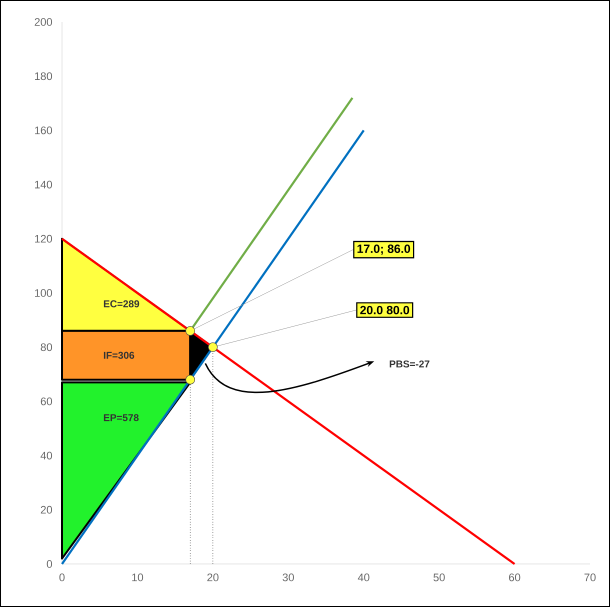 Image resolution: width=610 pixels, height=607 pixels. Describe the element at coordinates (288, 578) in the screenshot. I see `x-tick-label: 30` at that location.